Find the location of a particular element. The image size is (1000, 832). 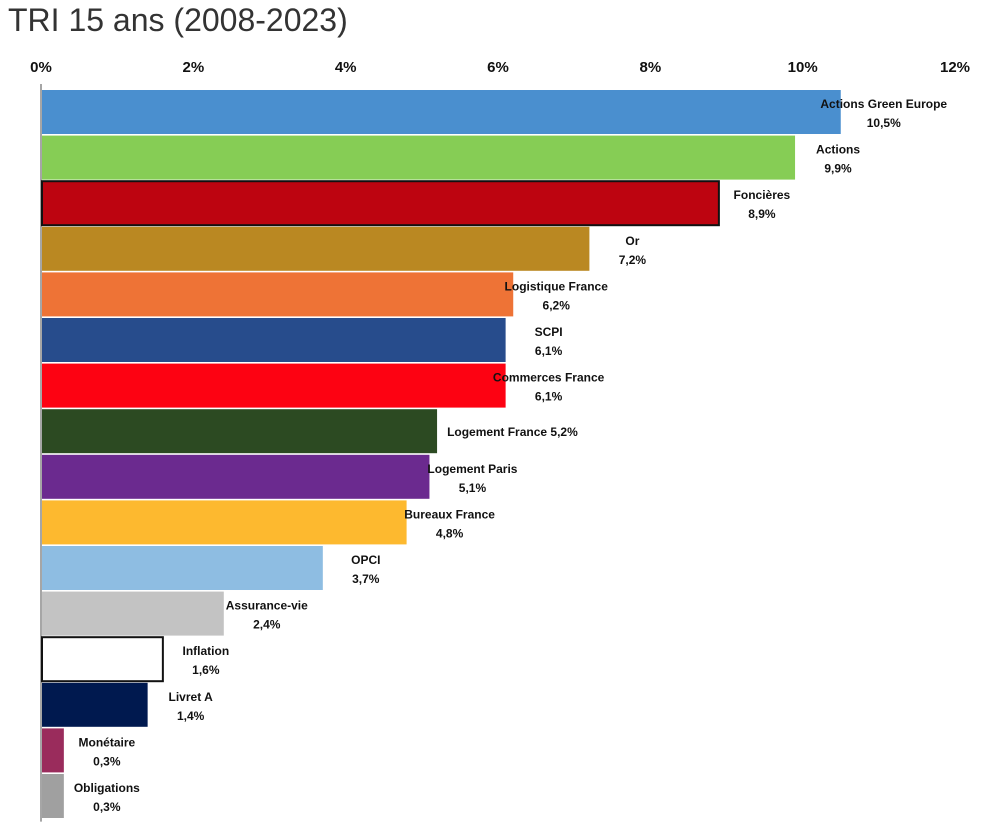

x-tick-label: 0% is located at coordinates (41, 67).